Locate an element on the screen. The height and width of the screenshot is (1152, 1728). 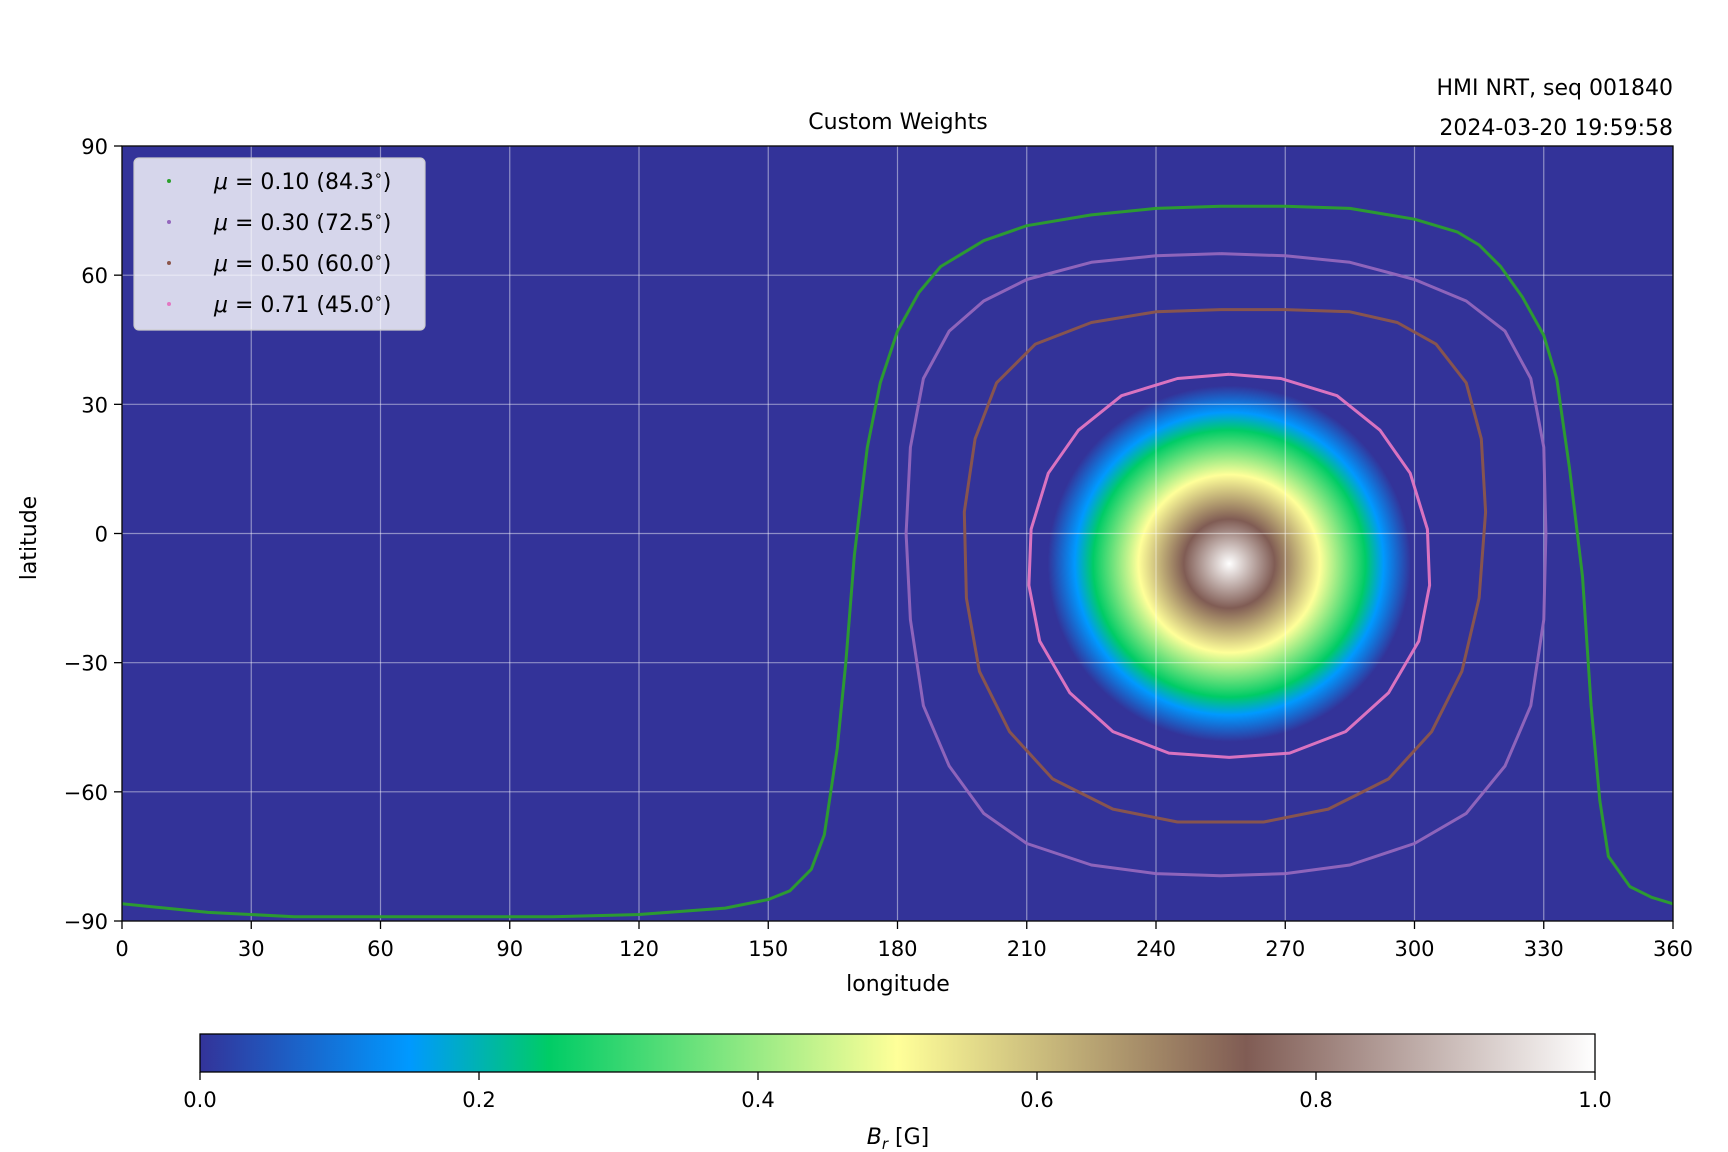
x-tick-label: 270 is located at coordinates (1285, 949).